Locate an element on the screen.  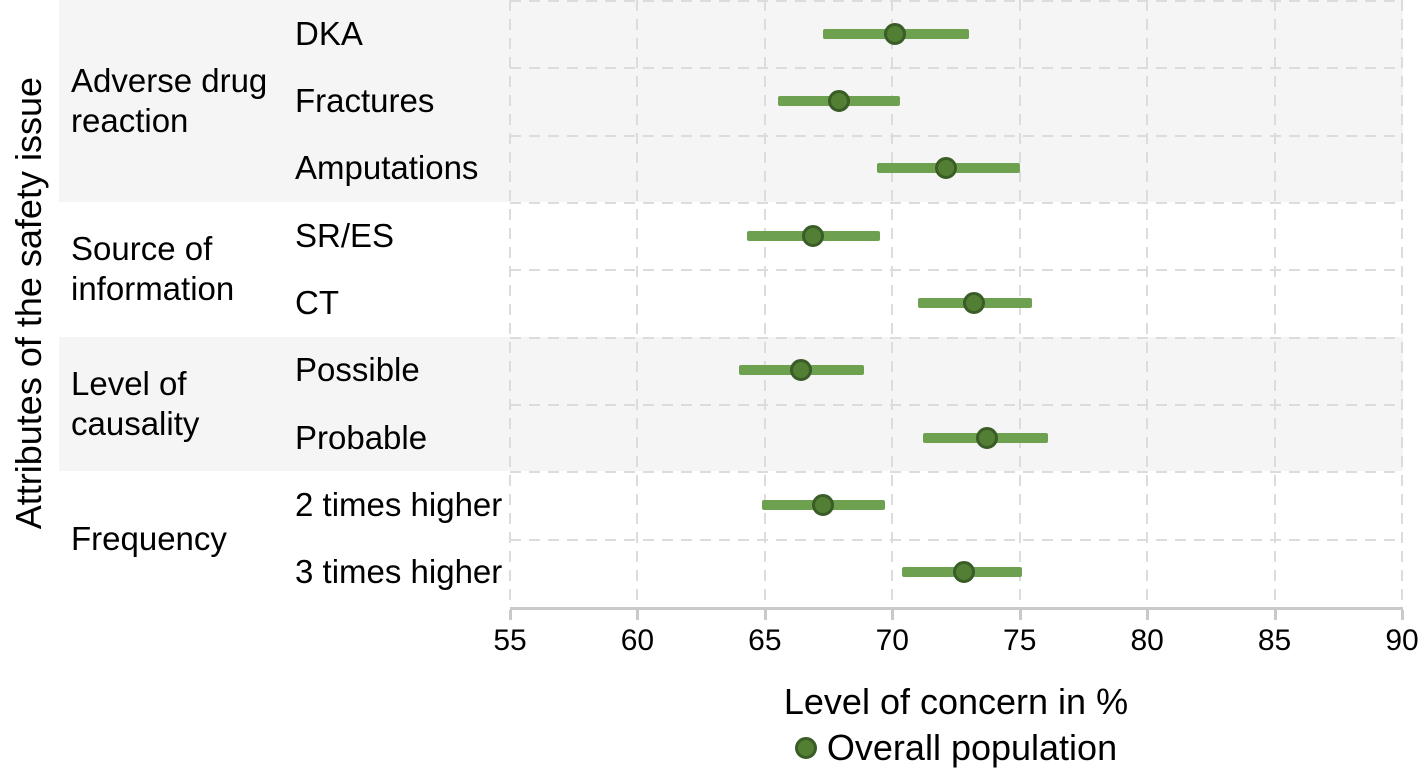
legend-label: Overall population is located at coordinates (972, 747).